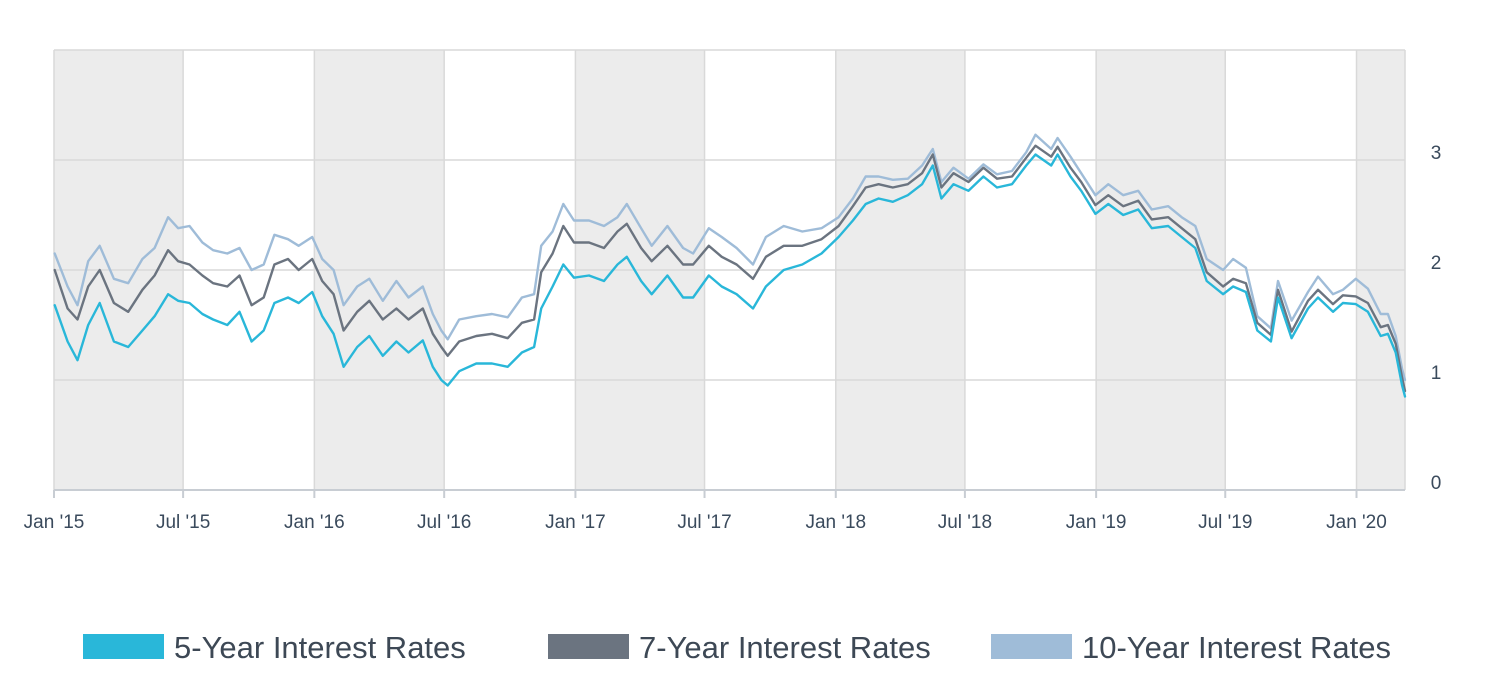 This screenshot has width=1500, height=698. I want to click on x-tick-label: Jul '15, so click(183, 522).